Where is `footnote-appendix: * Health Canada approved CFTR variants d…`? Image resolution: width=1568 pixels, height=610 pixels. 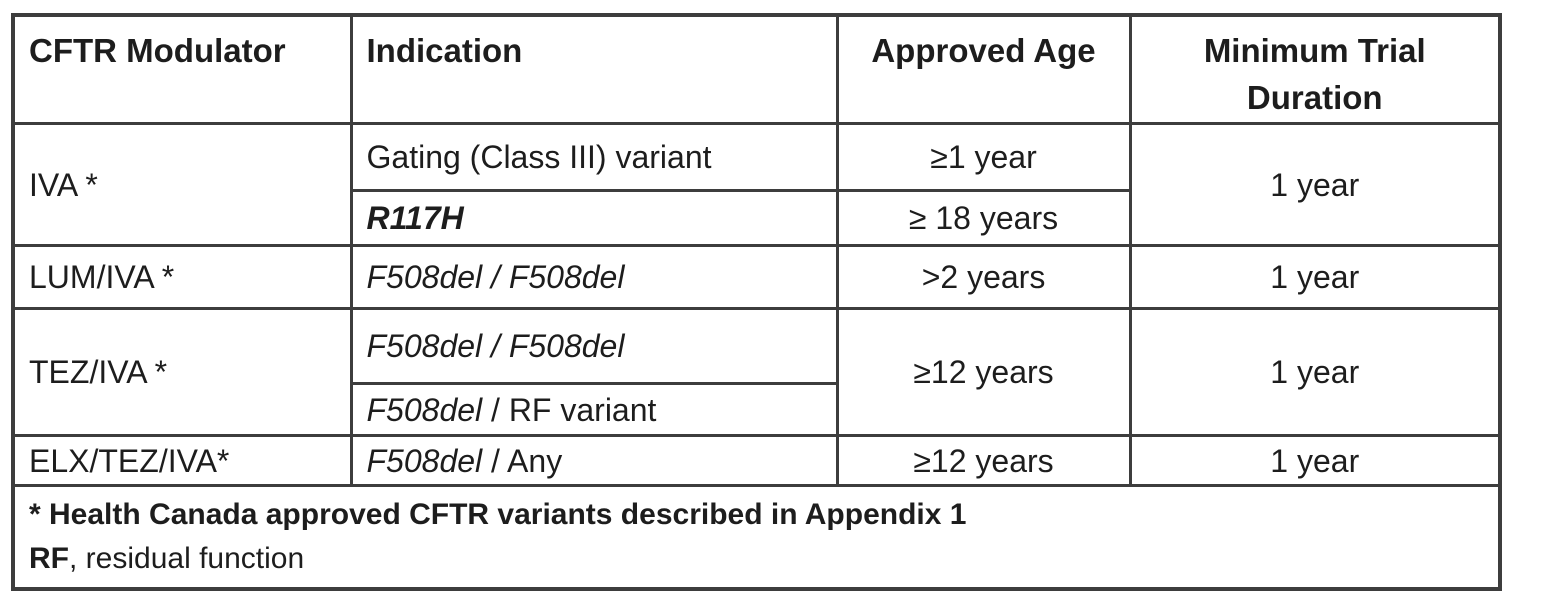
footnote-appendix: * Health Canada approved CFTR variants d… is located at coordinates (498, 514).